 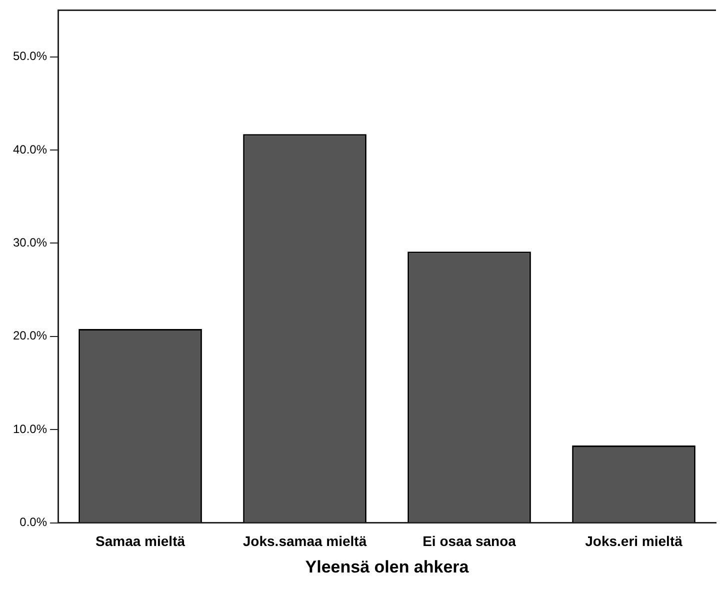 What do you see at coordinates (30, 56) in the screenshot?
I see `y-tick-label: 50.0%` at bounding box center [30, 56].